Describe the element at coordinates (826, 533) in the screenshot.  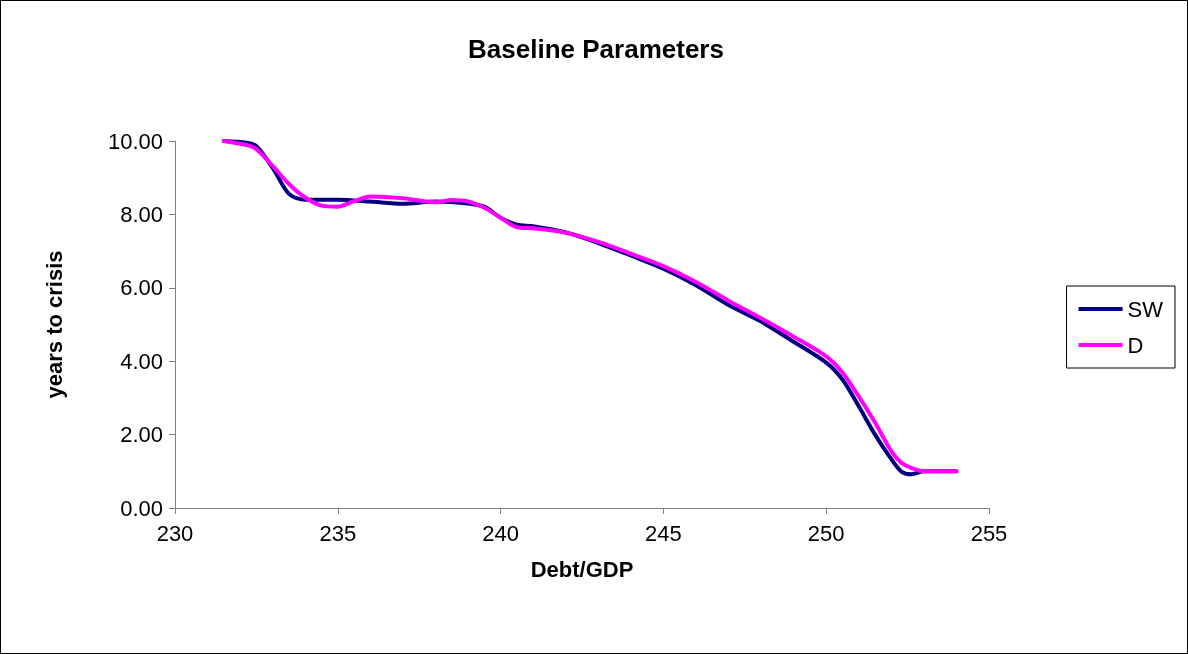
I see `x-tick-label: 250` at that location.